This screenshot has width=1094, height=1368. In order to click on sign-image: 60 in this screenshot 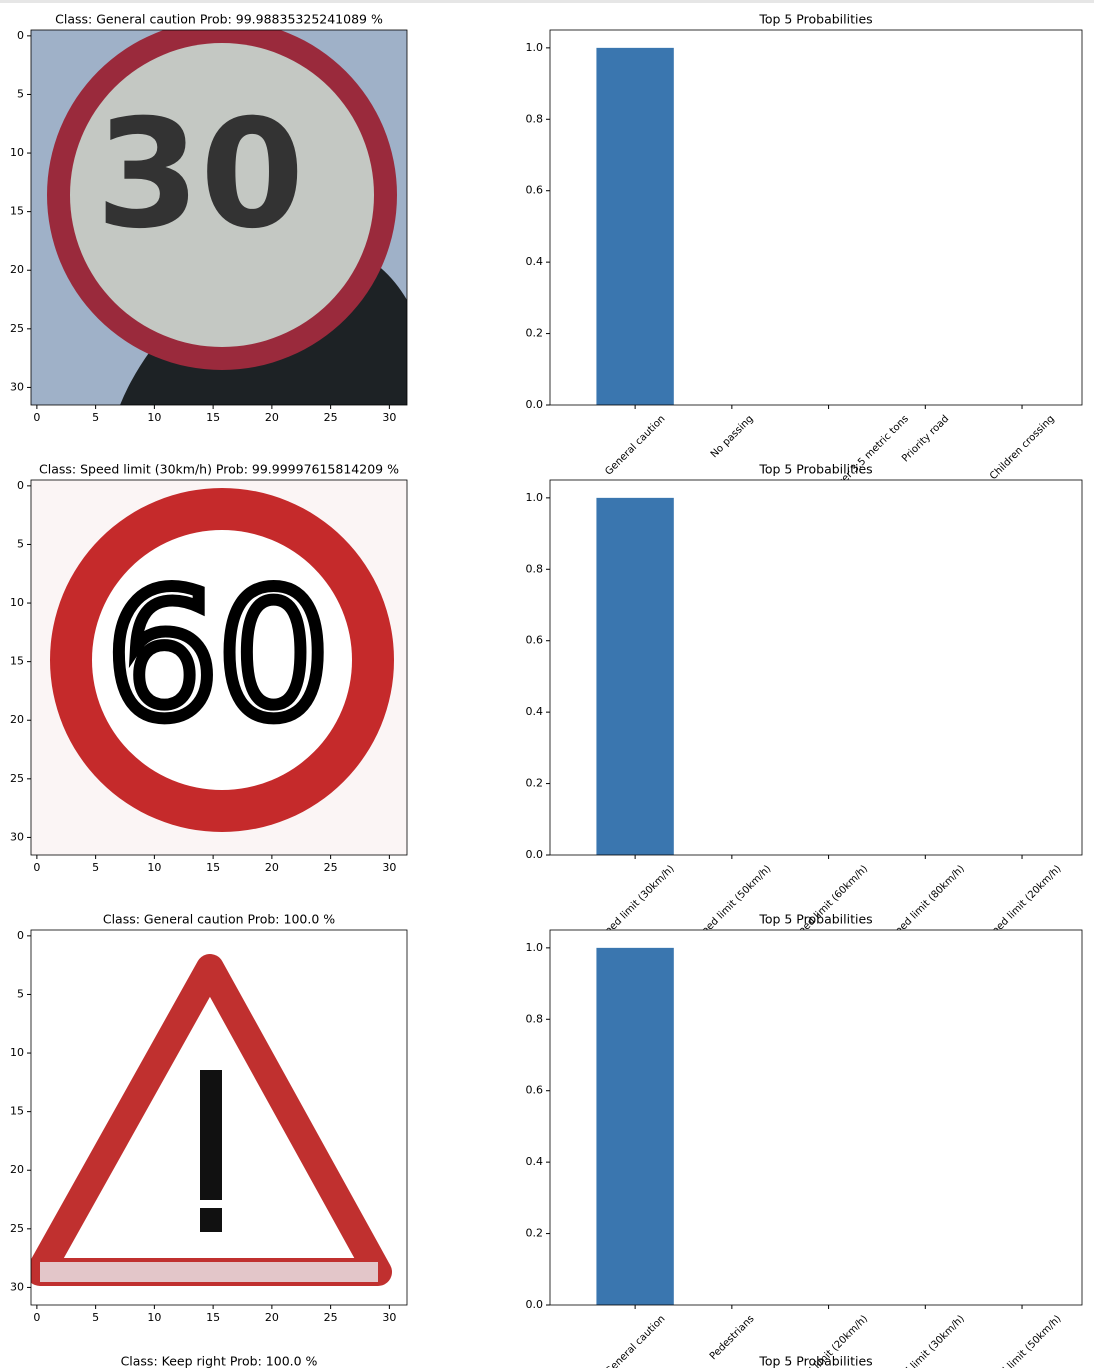, I will do `click(219, 667)`.